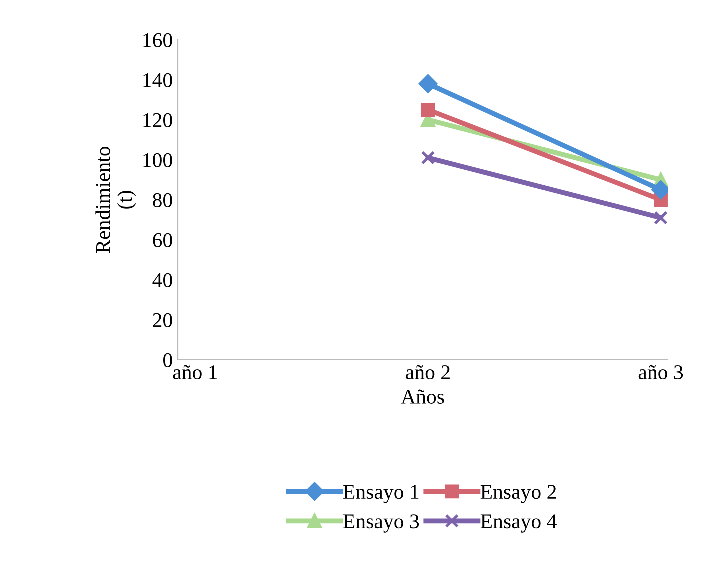 This screenshot has width=716, height=575. What do you see at coordinates (116, 200) in the screenshot?
I see `y-axis-title: Rendimiento (t)` at bounding box center [116, 200].